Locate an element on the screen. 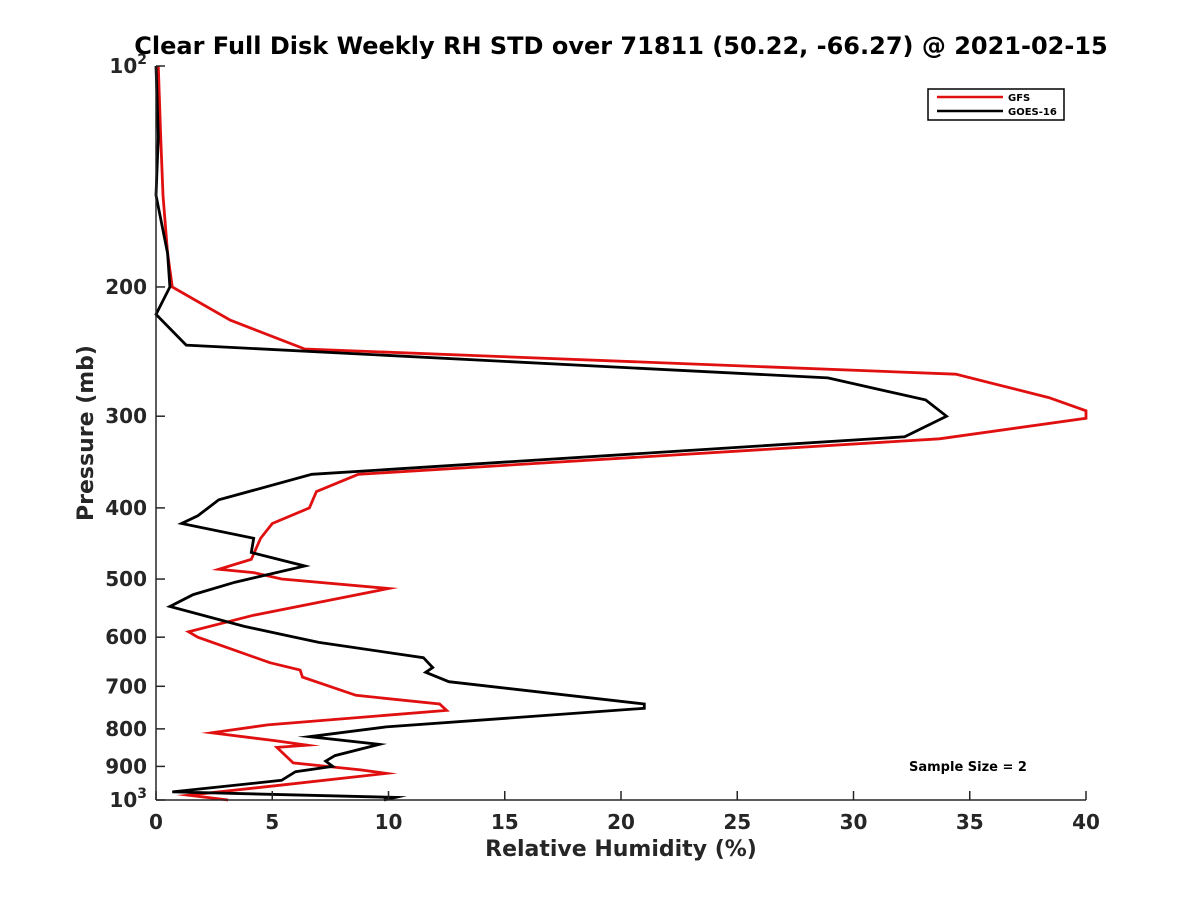 Image resolution: width=1200 pixels, height=900 pixels. y-tick-label: 300 is located at coordinates (126, 416).